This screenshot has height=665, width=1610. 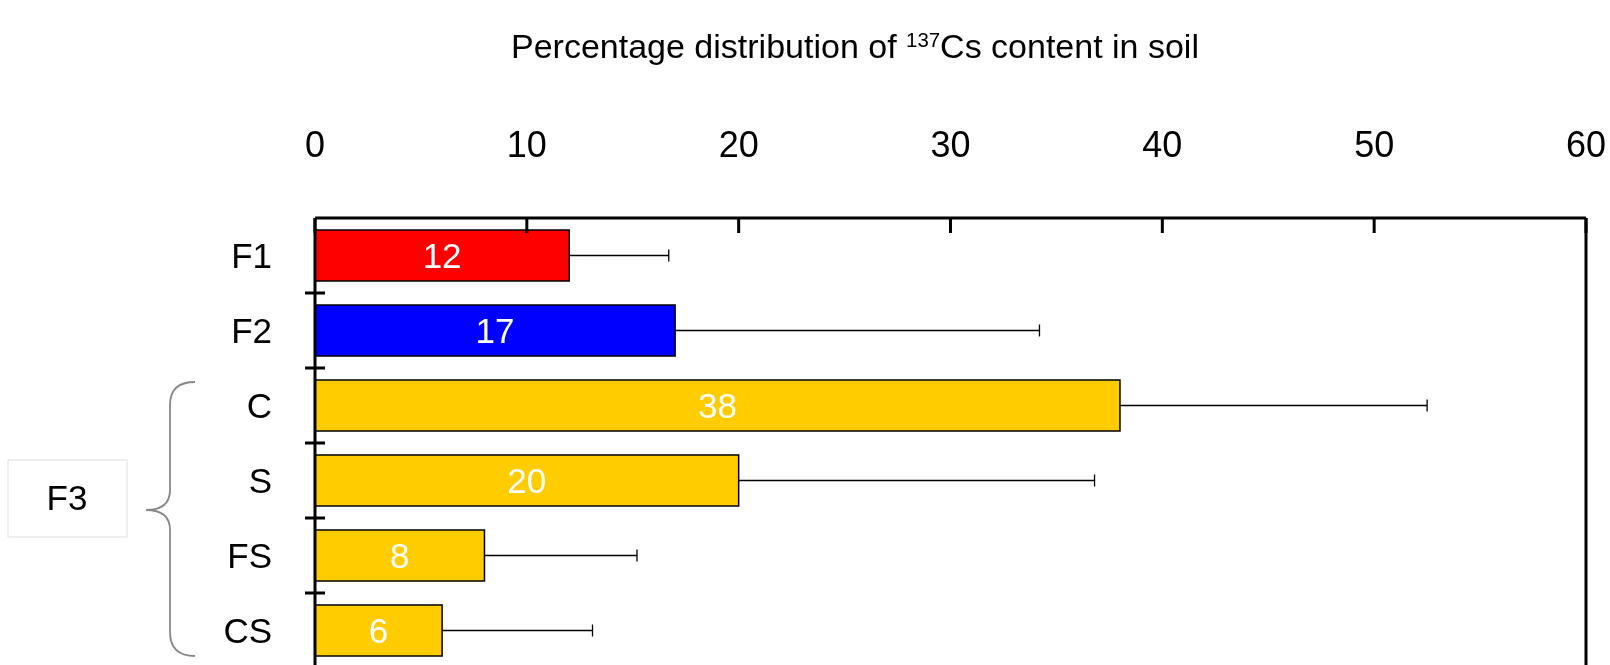 What do you see at coordinates (260, 480) in the screenshot?
I see `y-tick-label: S` at bounding box center [260, 480].